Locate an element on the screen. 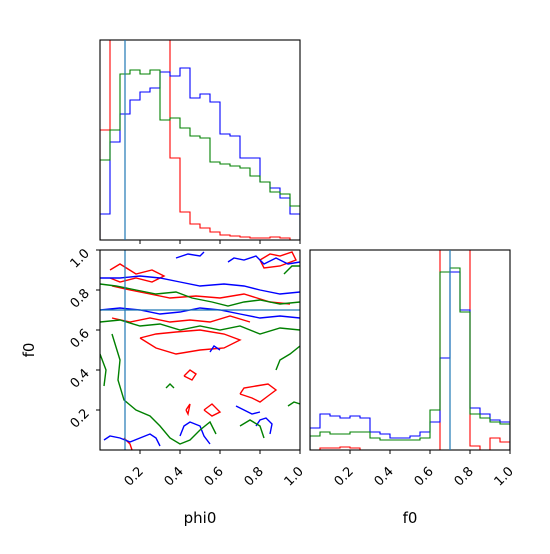  f0-hist-xtick-label: 1.0 is located at coordinates (504, 476).